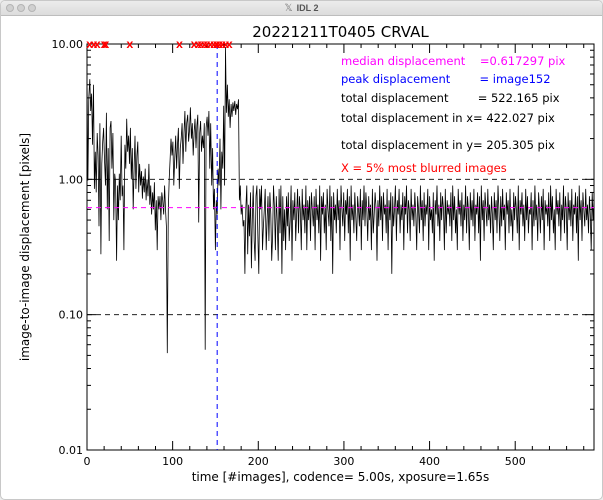 This screenshot has height=500, width=603. Describe the element at coordinates (258, 461) in the screenshot. I see `x-tick-label: 200` at that location.